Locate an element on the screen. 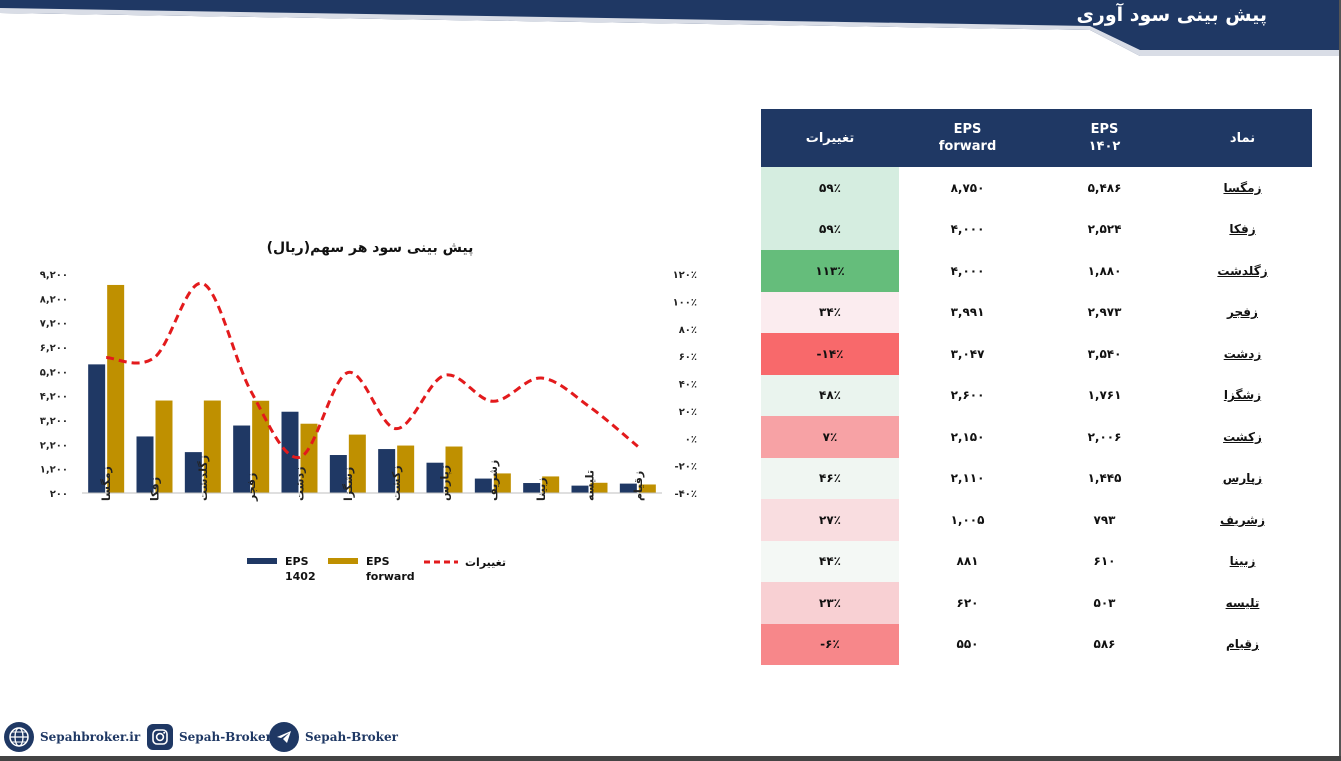  y-axis-right: ۱۲۰٪ ۱۰۰٪ ۸۰٪ ۶۰٪ ۴۰٪ ۲۰٪ ۰٪ -۲۰٪ -۴۰٪ is located at coordinates (685, 385).